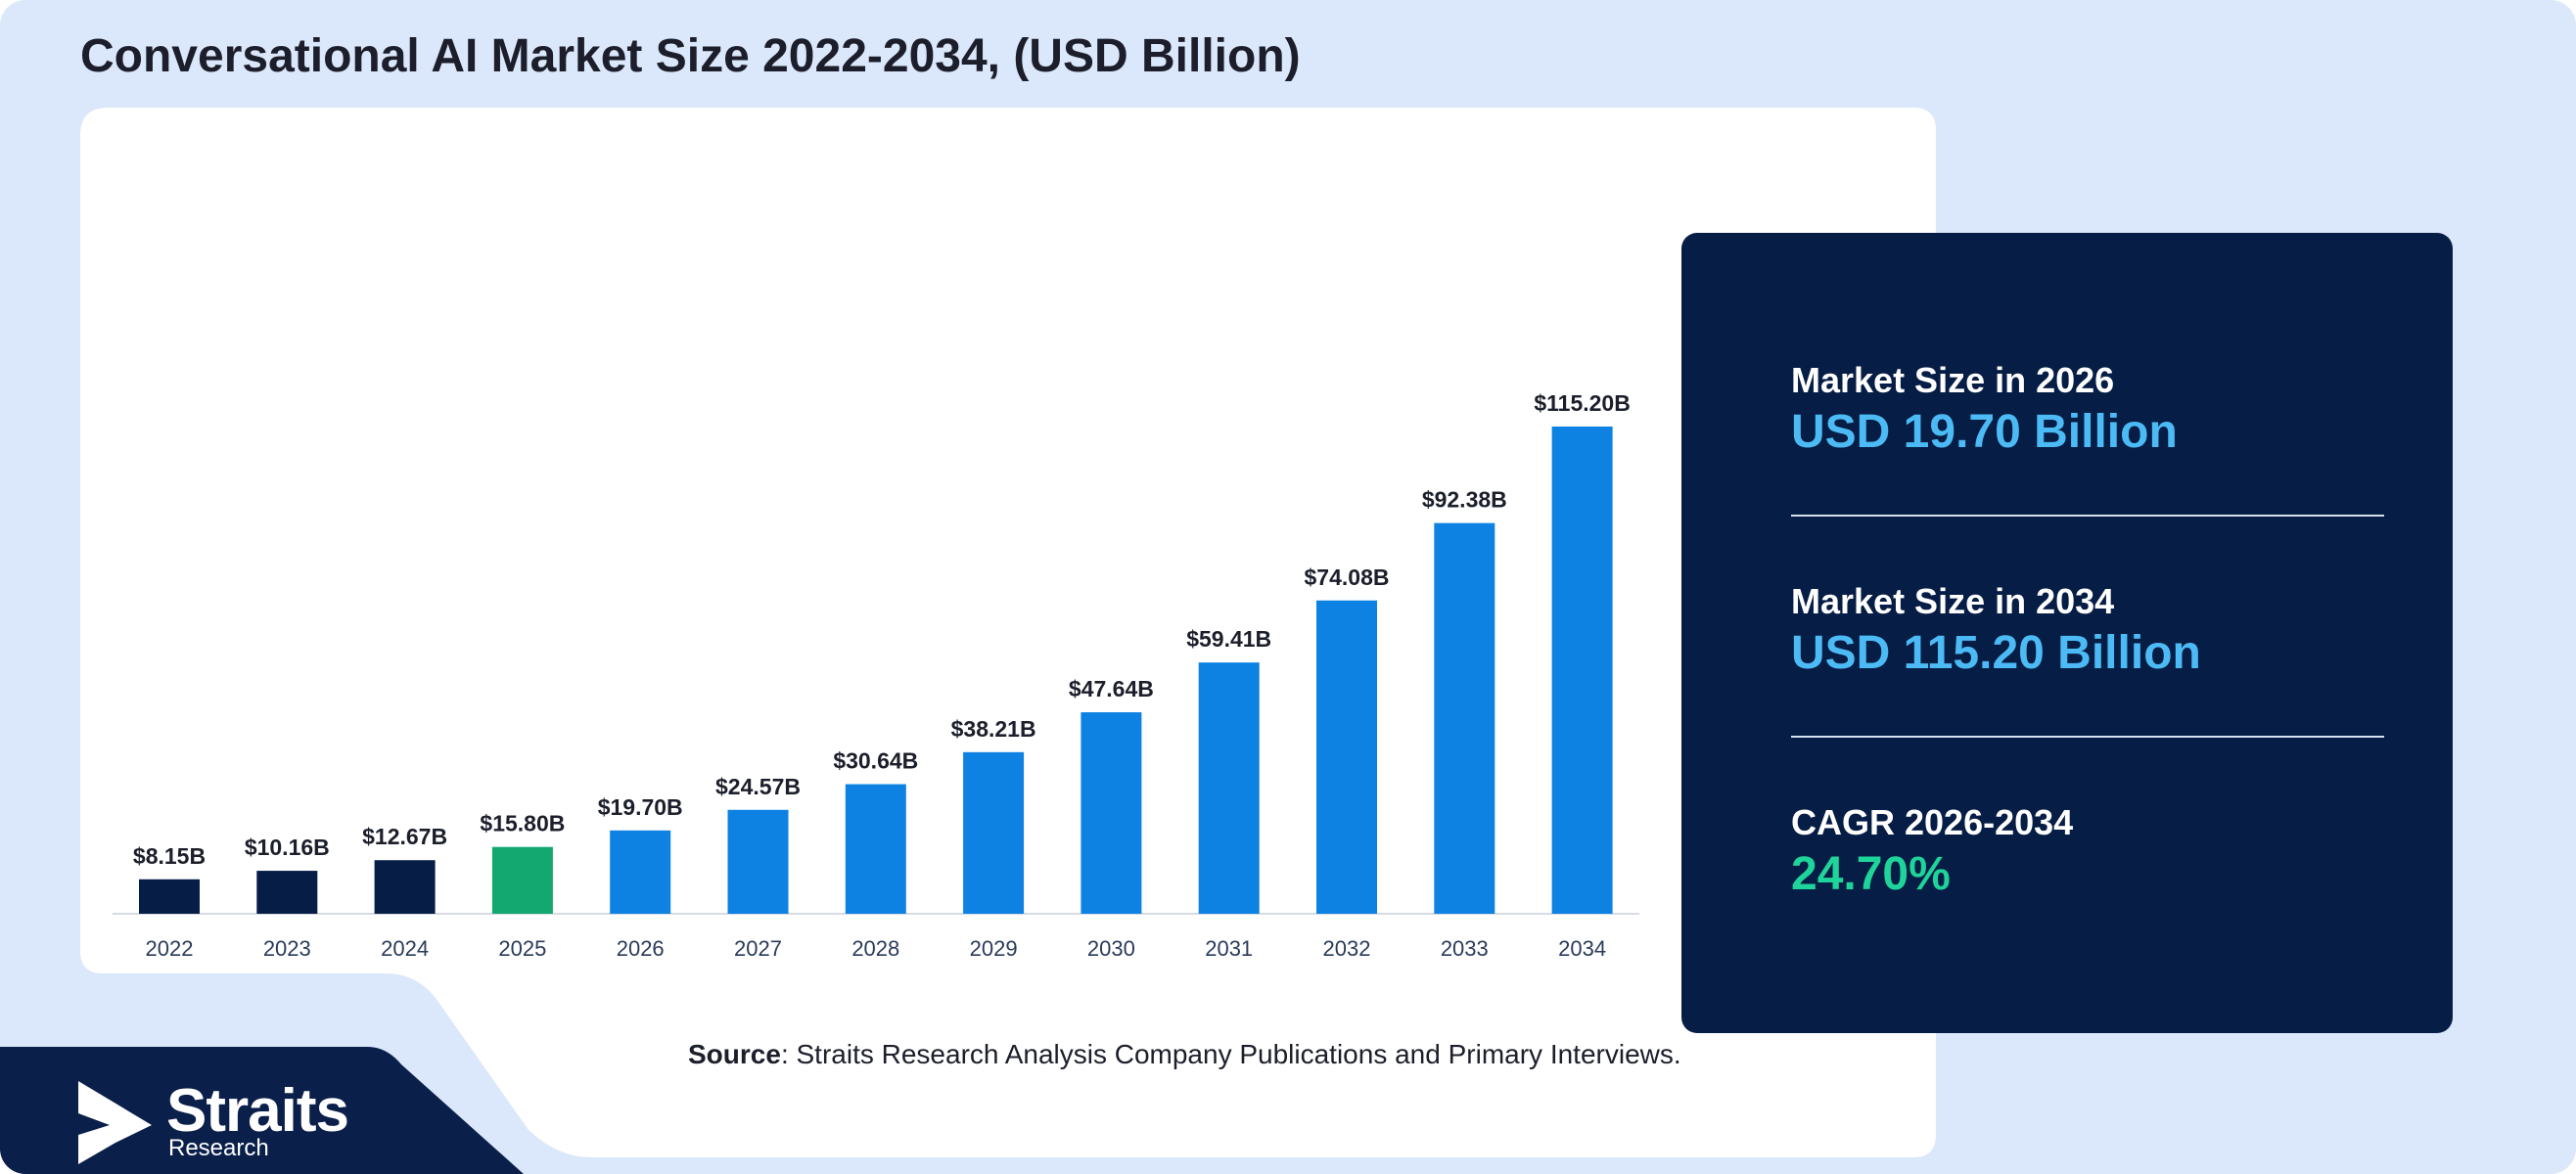  What do you see at coordinates (734, 1054) in the screenshot?
I see `source-label: Source` at bounding box center [734, 1054].